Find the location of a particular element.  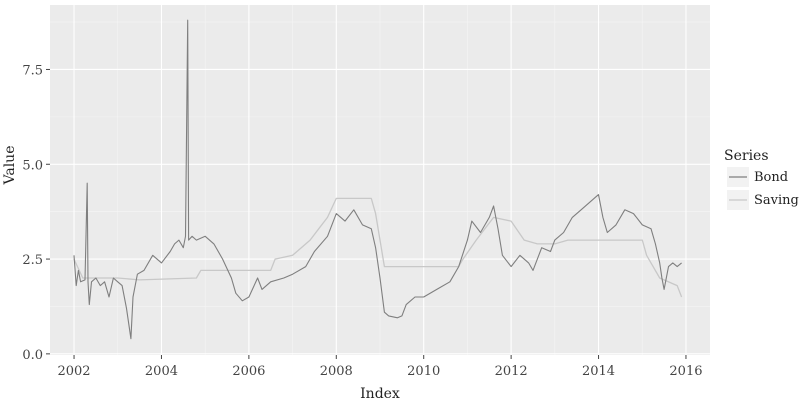

legend-label-bond: Bond is located at coordinates (771, 177).